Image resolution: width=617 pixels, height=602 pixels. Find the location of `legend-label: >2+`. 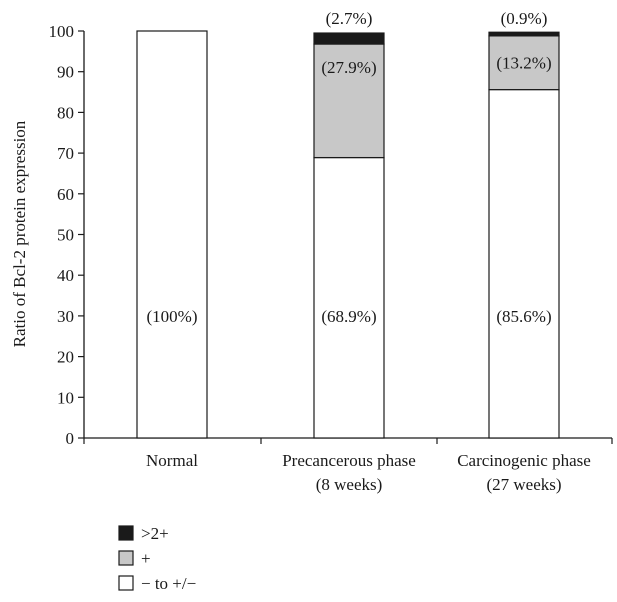

legend-label: >2+ is located at coordinates (155, 533).